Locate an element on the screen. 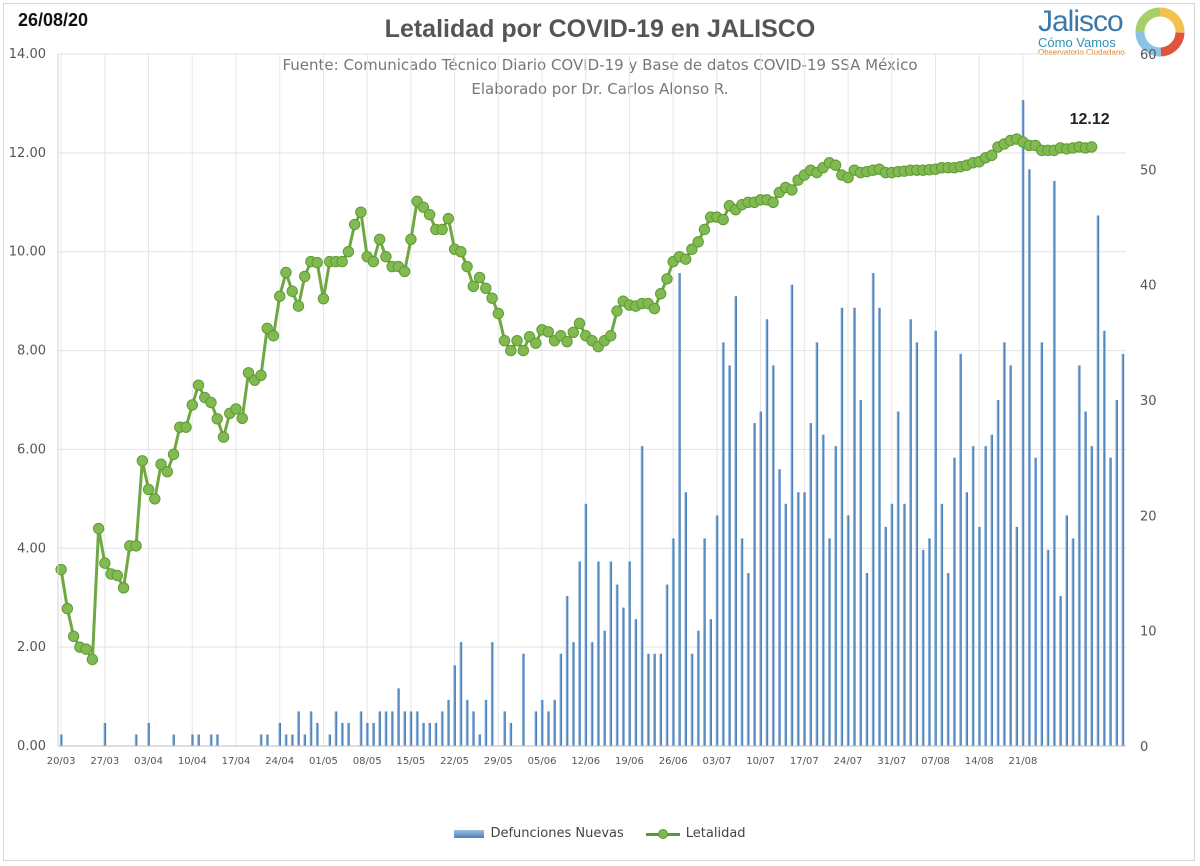  x-tick-label: 10/04 is located at coordinates (192, 761).